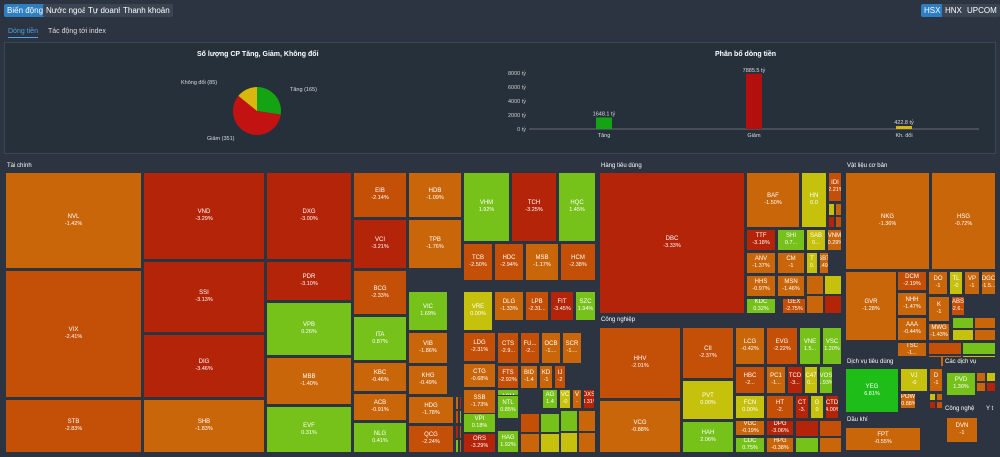 This screenshot has width=1000, height=457. Describe the element at coordinates (908, 401) in the screenshot. I see `tile-pow: POW -0.88%` at that location.